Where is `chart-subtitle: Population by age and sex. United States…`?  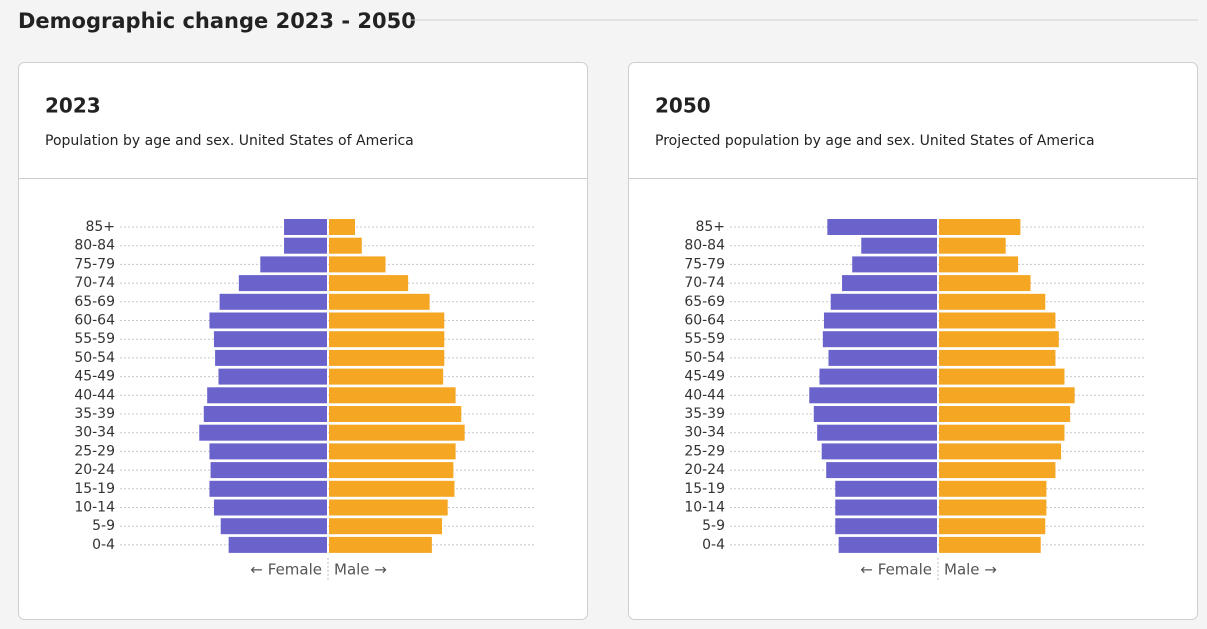
chart-subtitle: Population by age and sex. United States… is located at coordinates (229, 141).